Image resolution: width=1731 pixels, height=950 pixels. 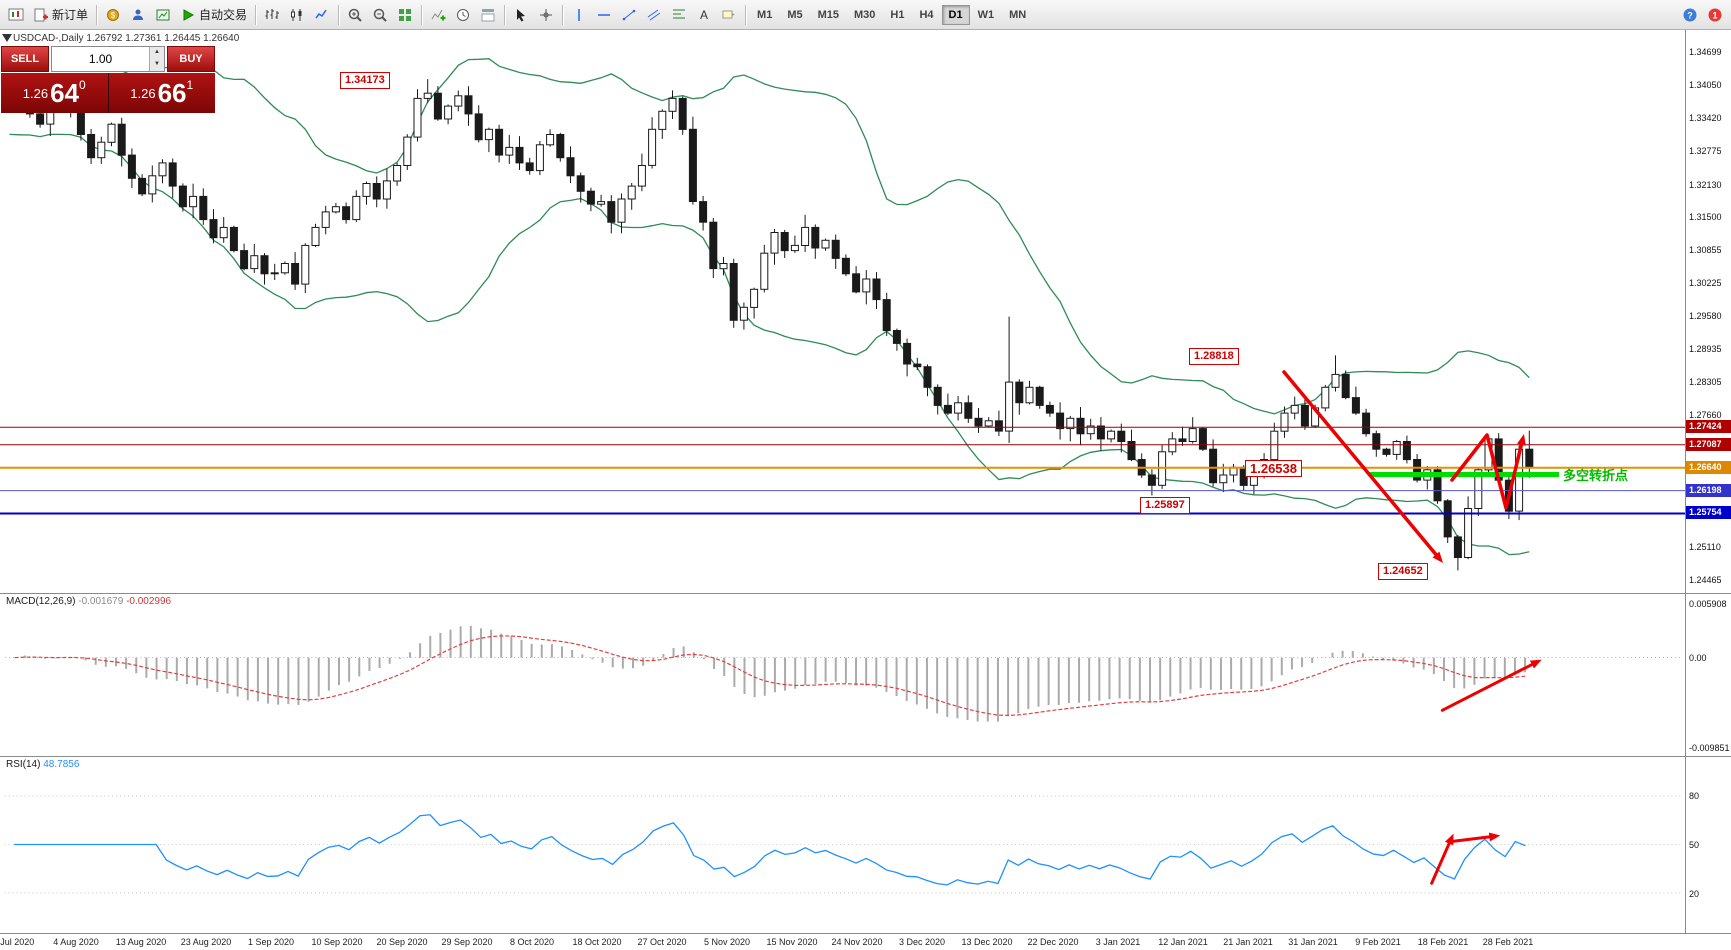 What do you see at coordinates (1705, 185) in the screenshot?
I see `price-tick: 1.32130` at bounding box center [1705, 185].